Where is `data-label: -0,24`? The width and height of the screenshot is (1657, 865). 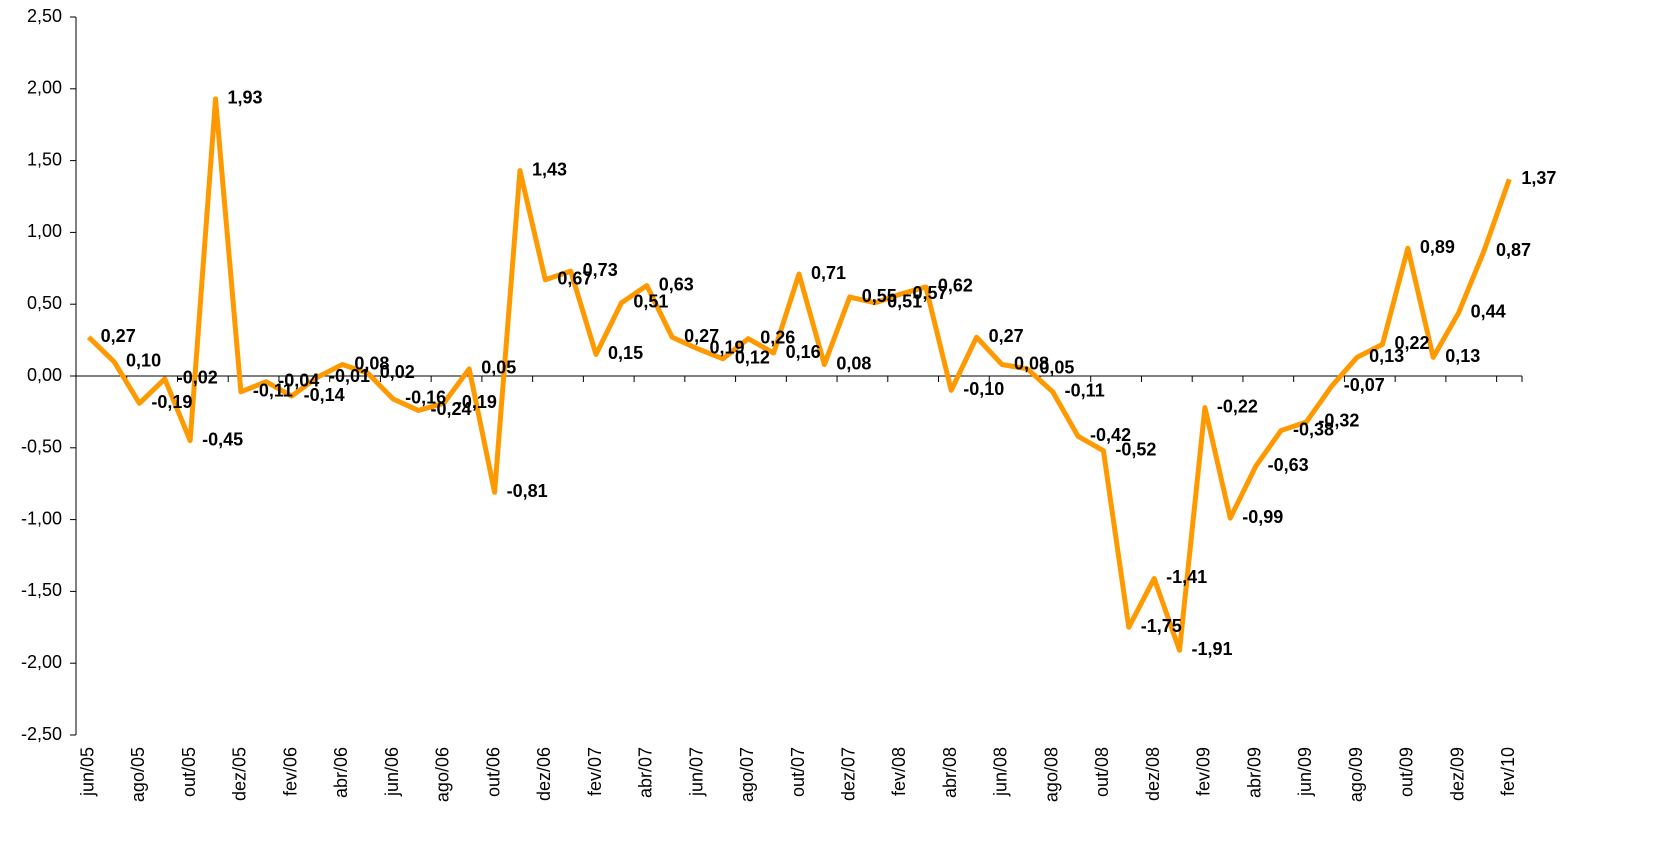 data-label: -0,24 is located at coordinates (450, 409).